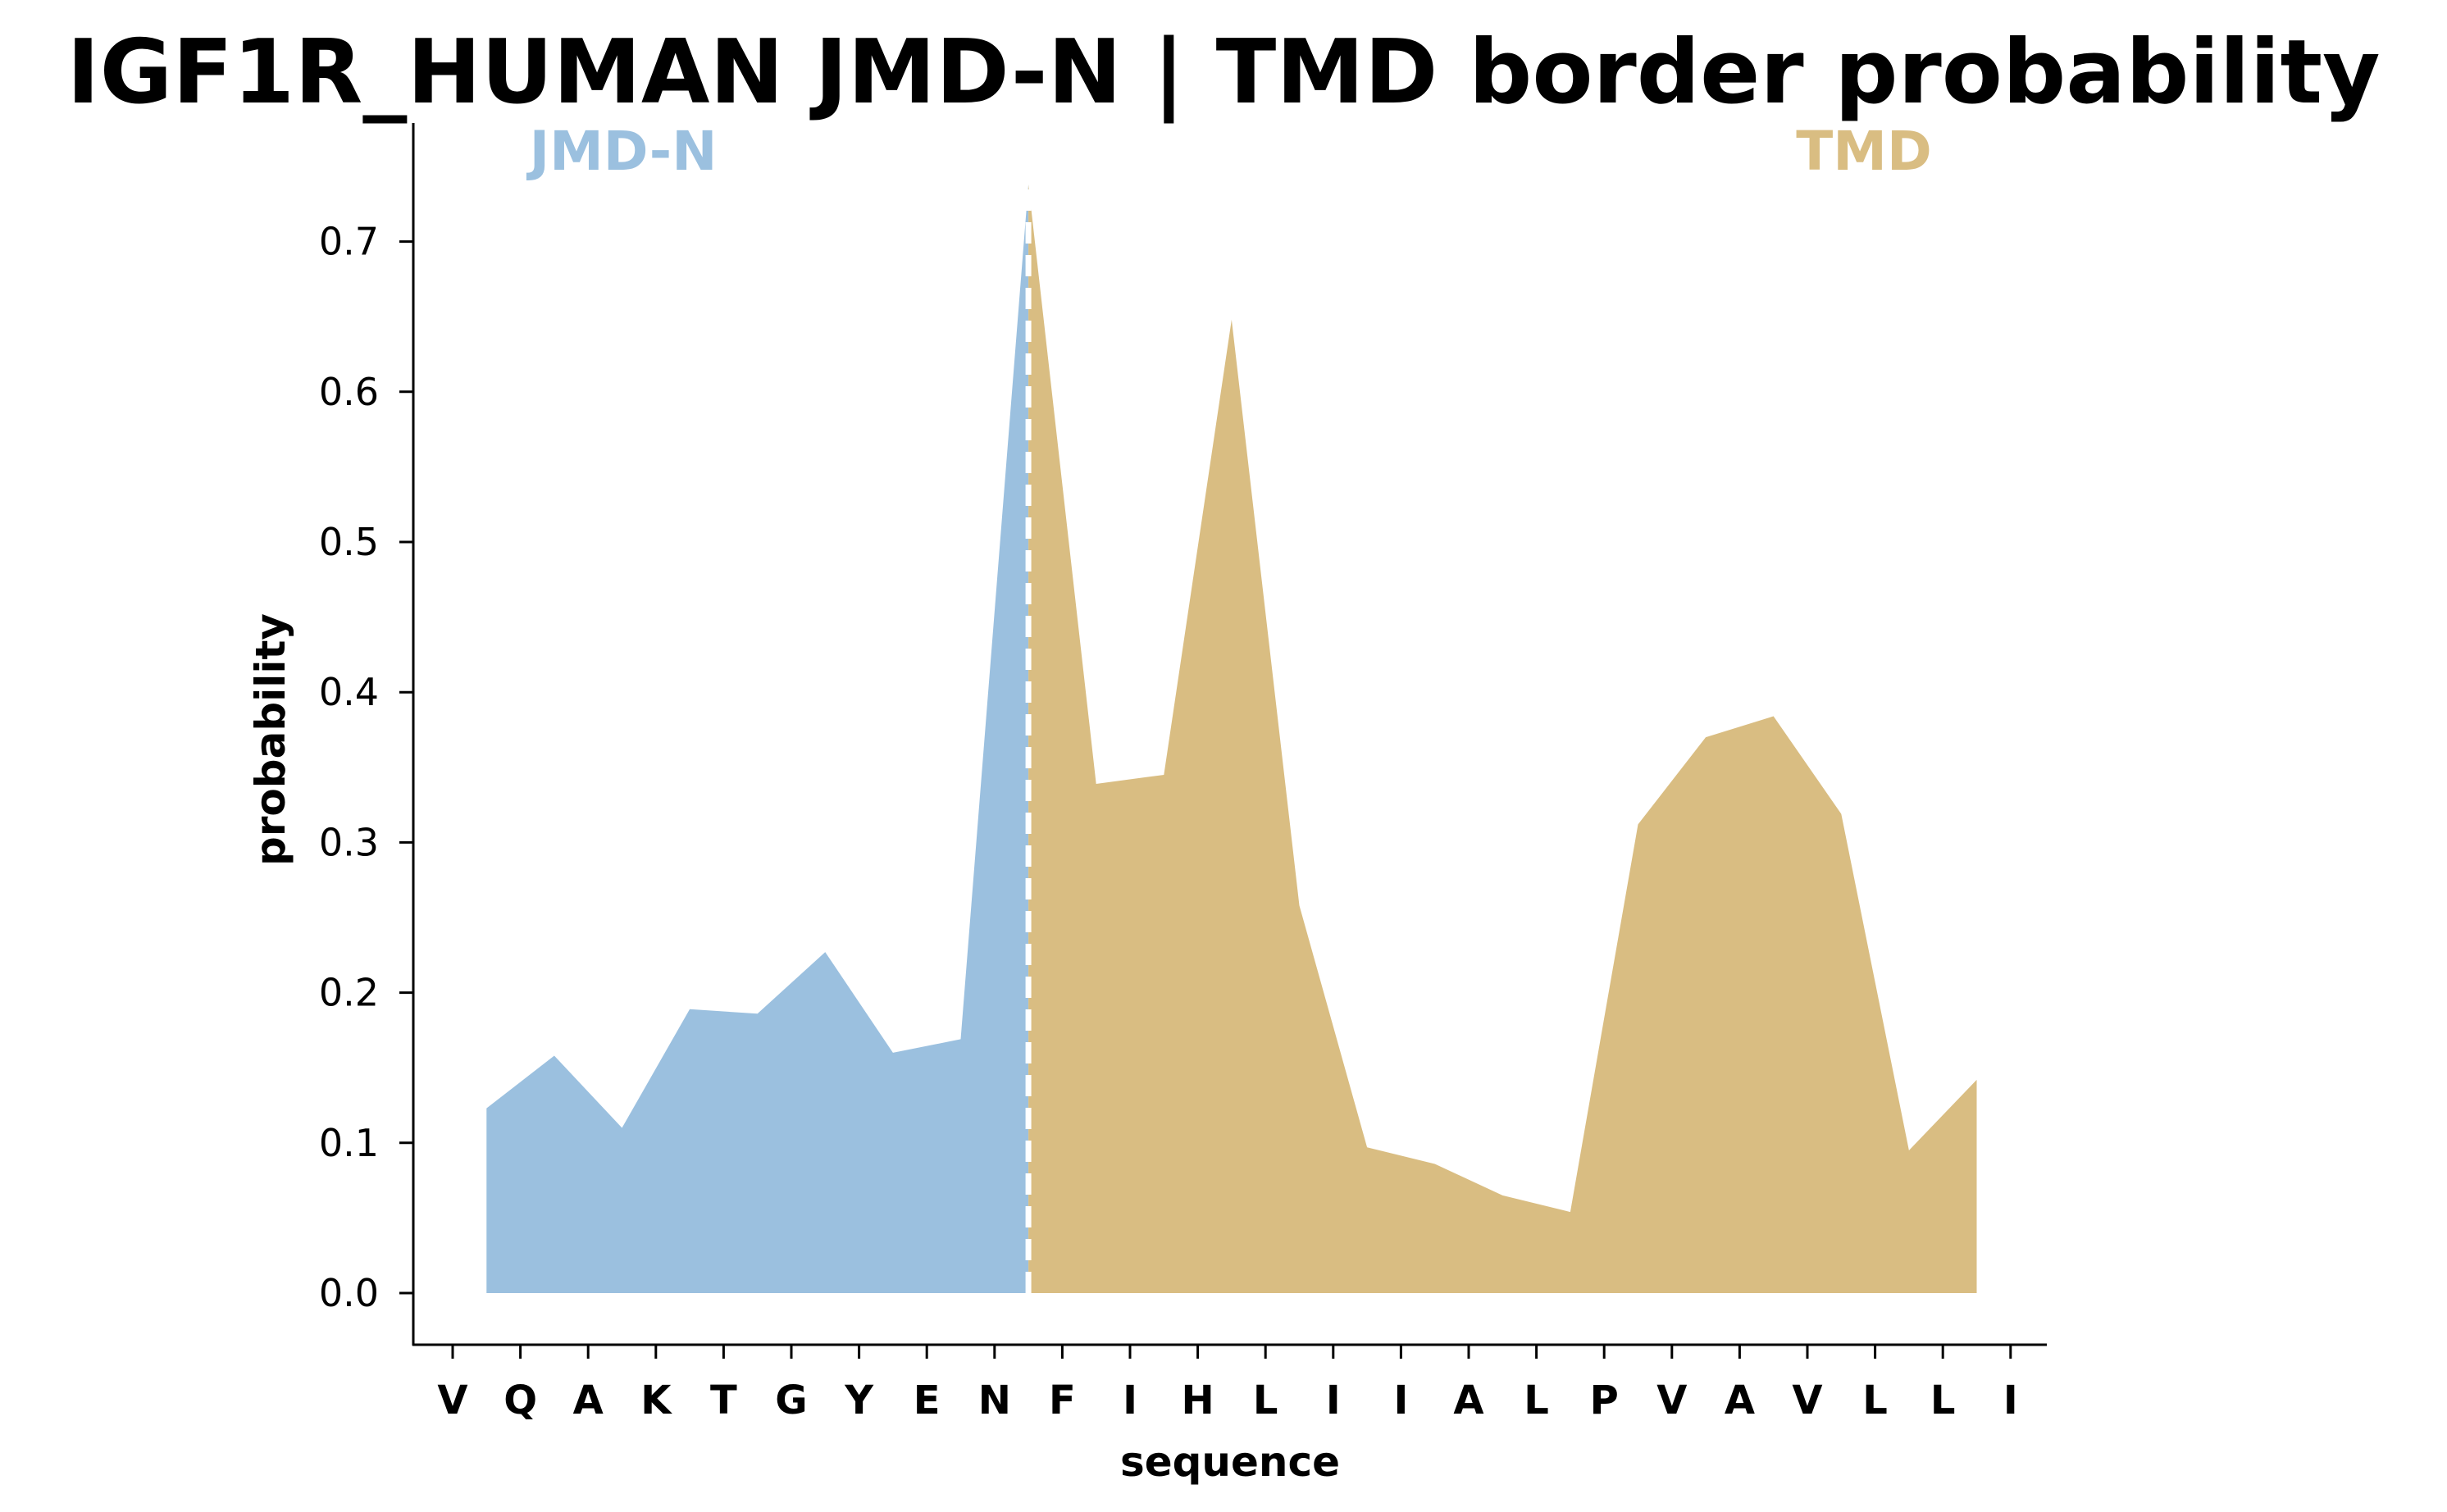 This screenshot has height=1512, width=2447. What do you see at coordinates (1863, 151) in the screenshot?
I see `region-label-tmd: TMD` at bounding box center [1863, 151].